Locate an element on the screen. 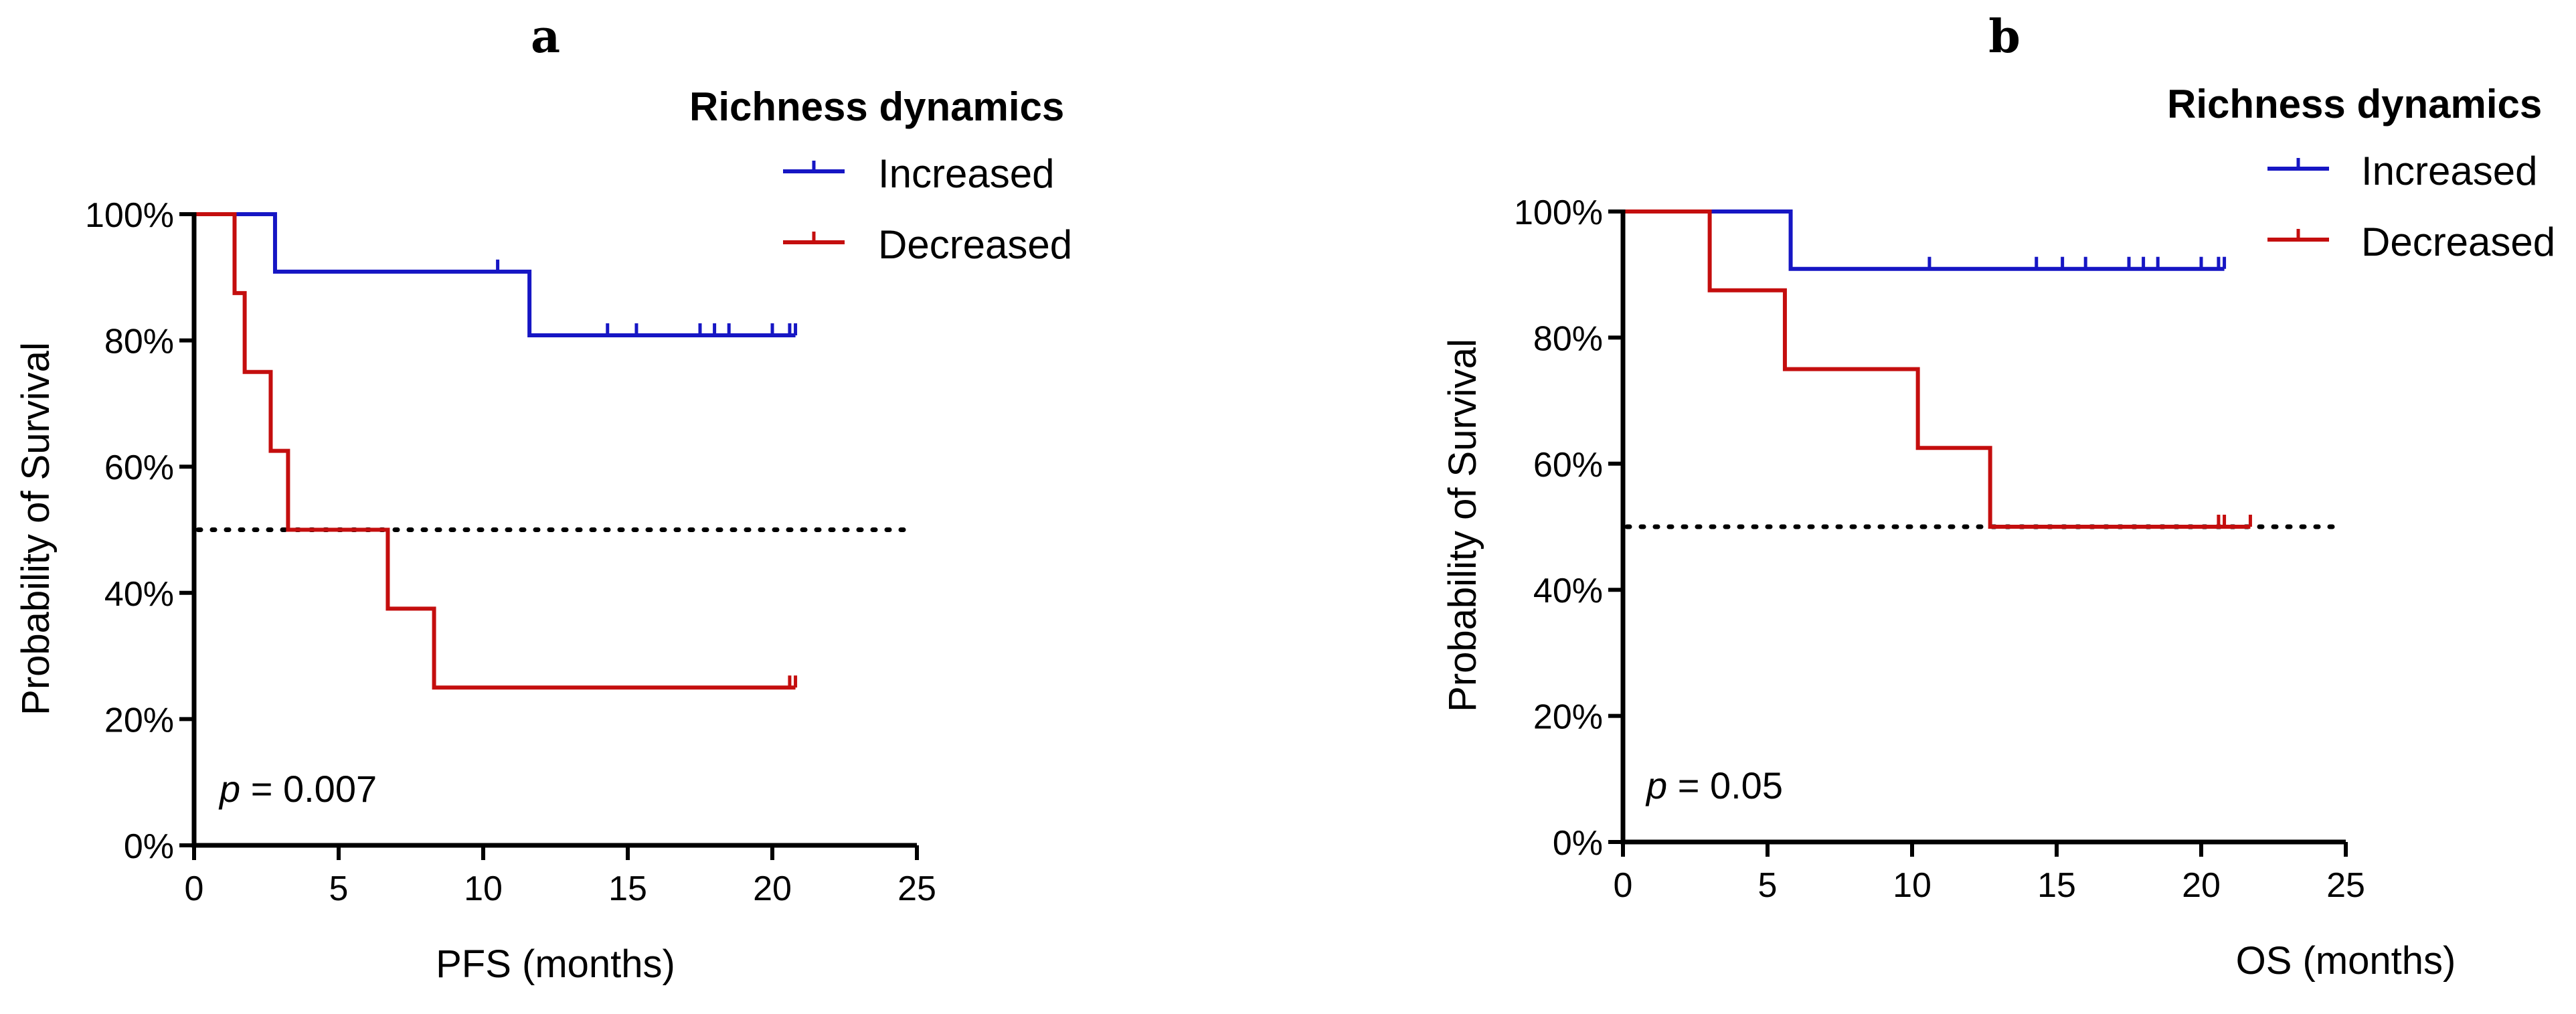 This screenshot has width=2576, height=1014. panel-b-y-tick-label-100: 100% is located at coordinates (1558, 212).